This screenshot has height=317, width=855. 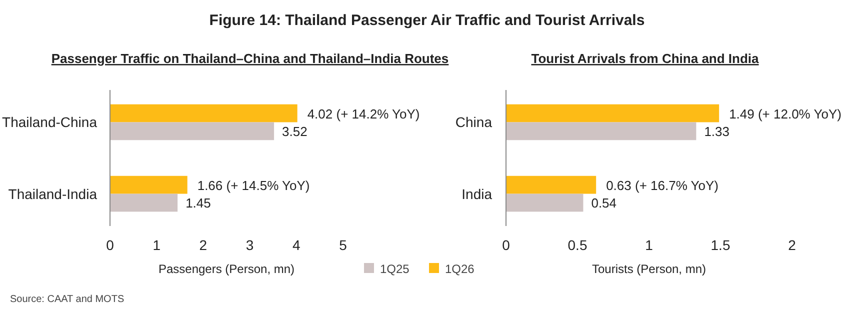 What do you see at coordinates (226, 269) in the screenshot?
I see `x-axis-title: Passengers (Person, mn)` at bounding box center [226, 269].